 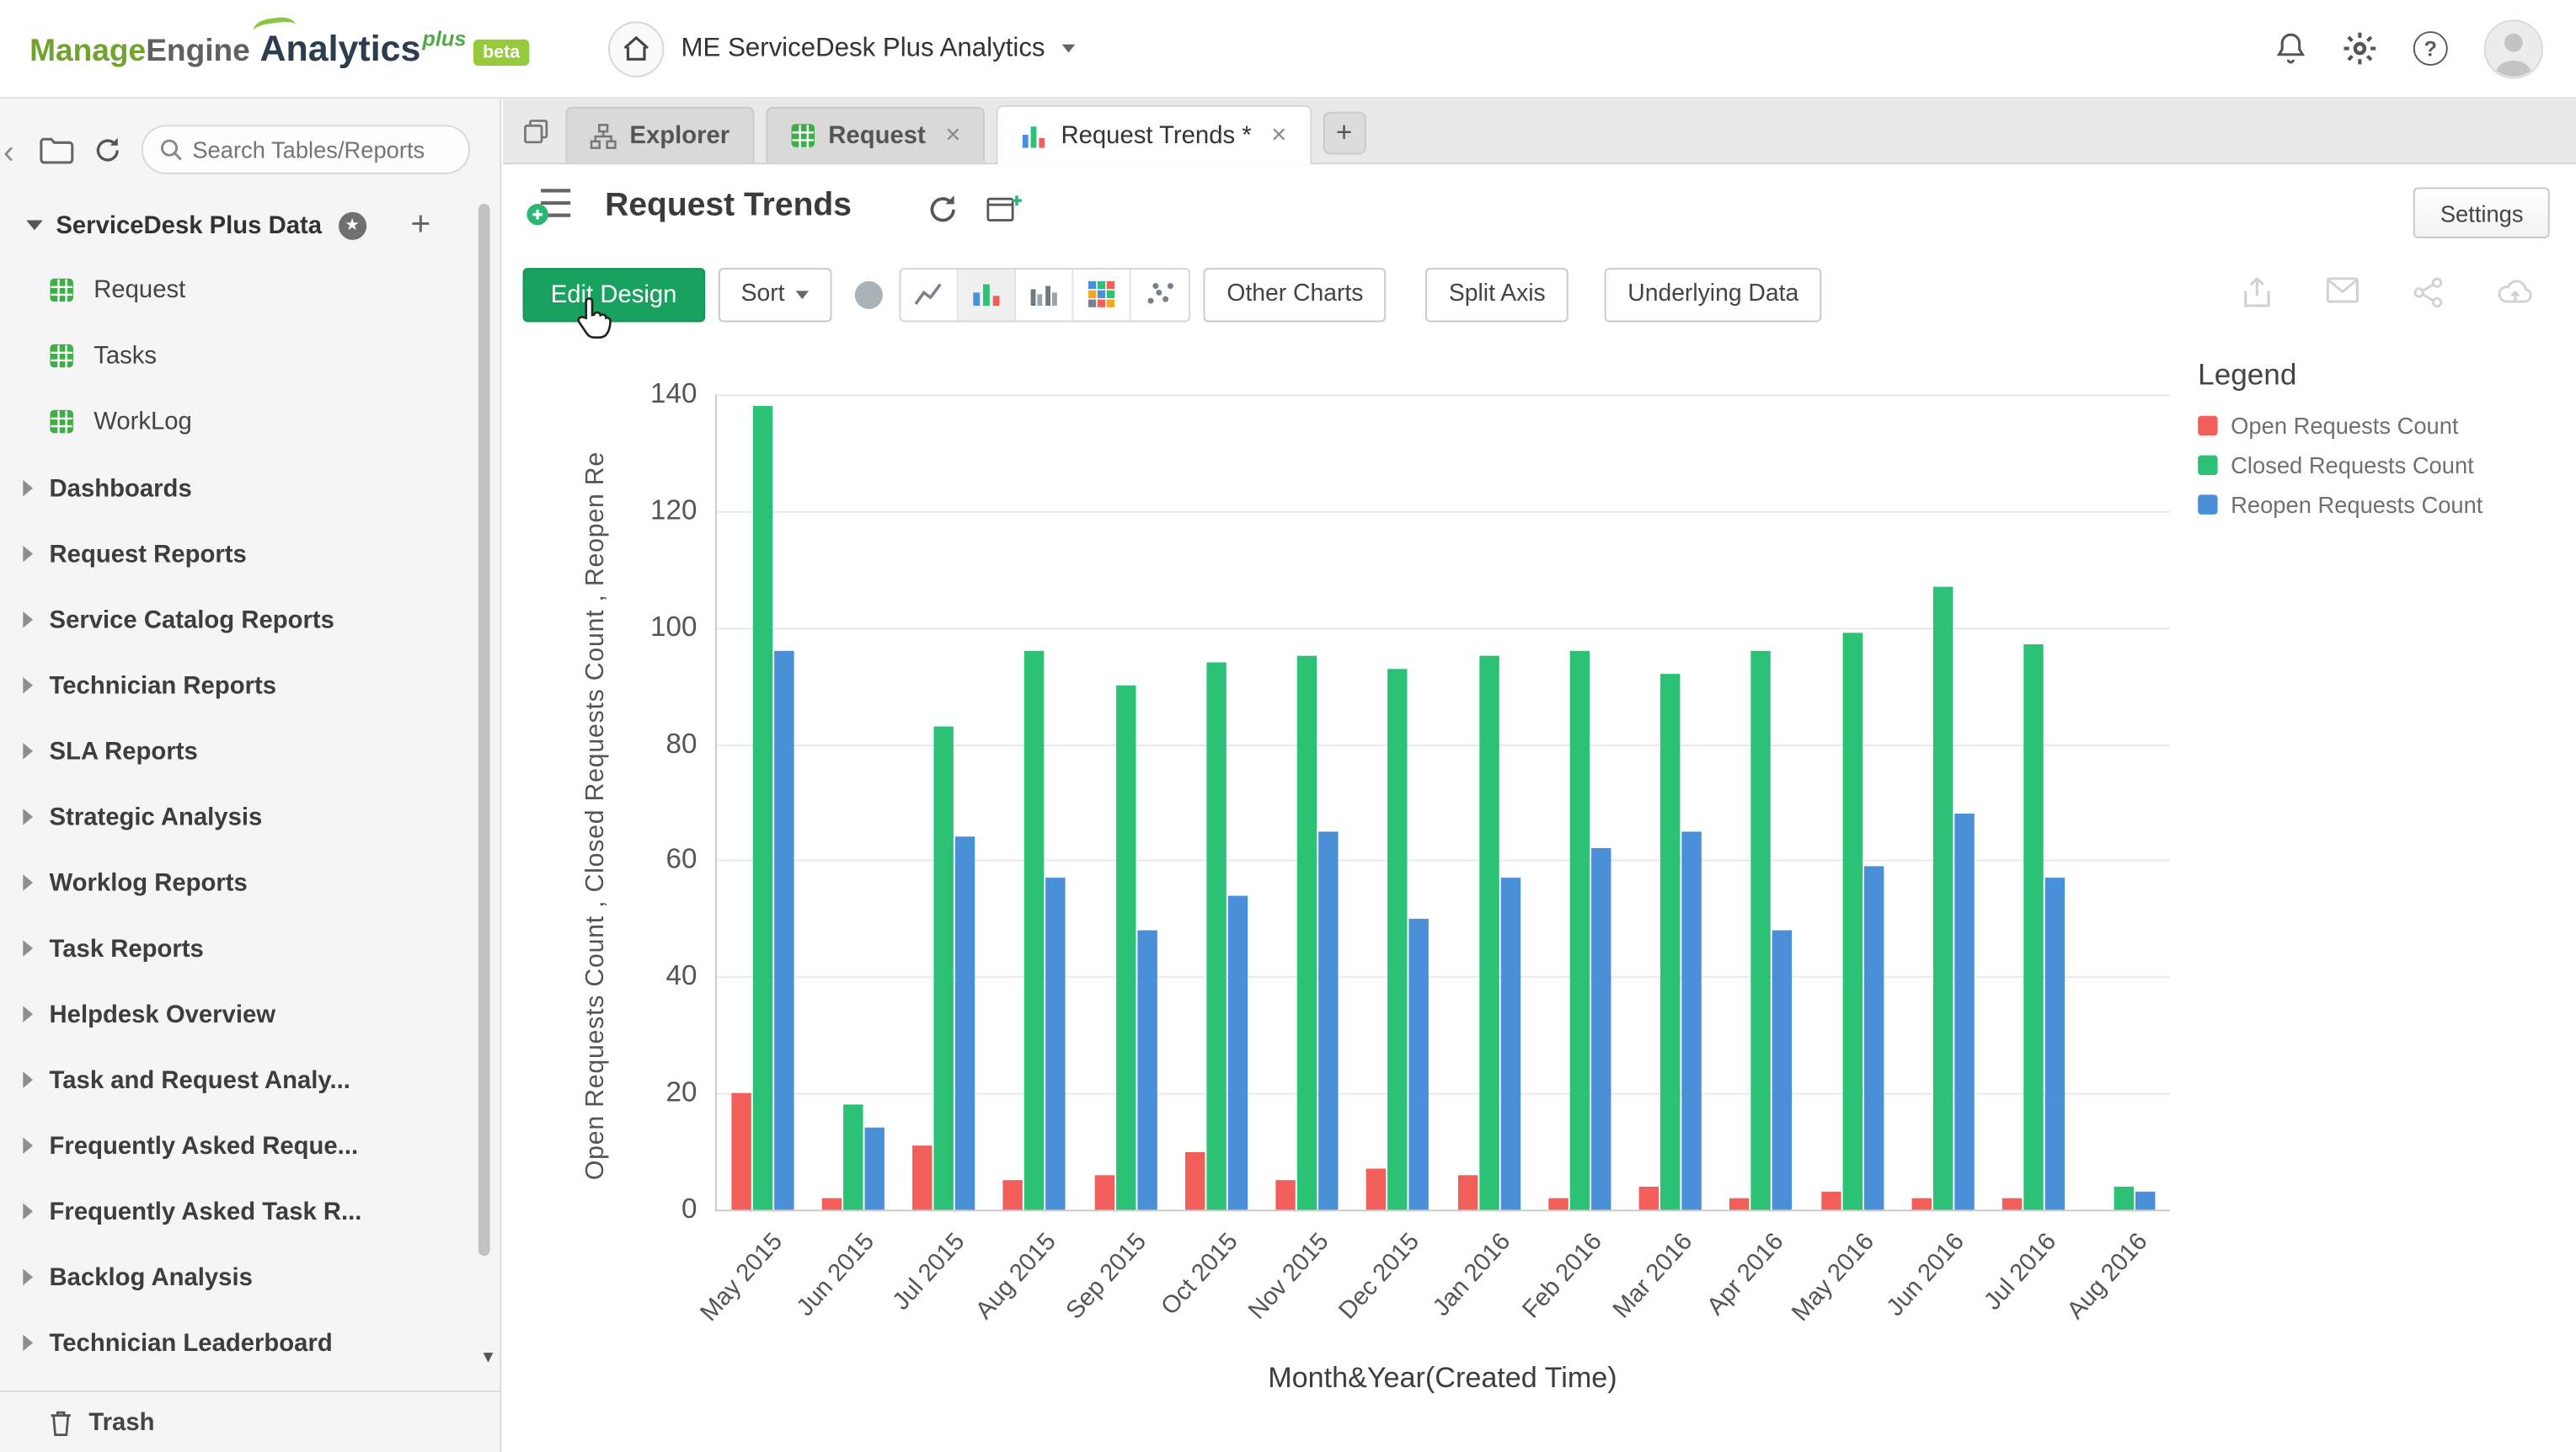 I want to click on sidebar-folder-sla-reports: SLA Reports, so click(x=250, y=751).